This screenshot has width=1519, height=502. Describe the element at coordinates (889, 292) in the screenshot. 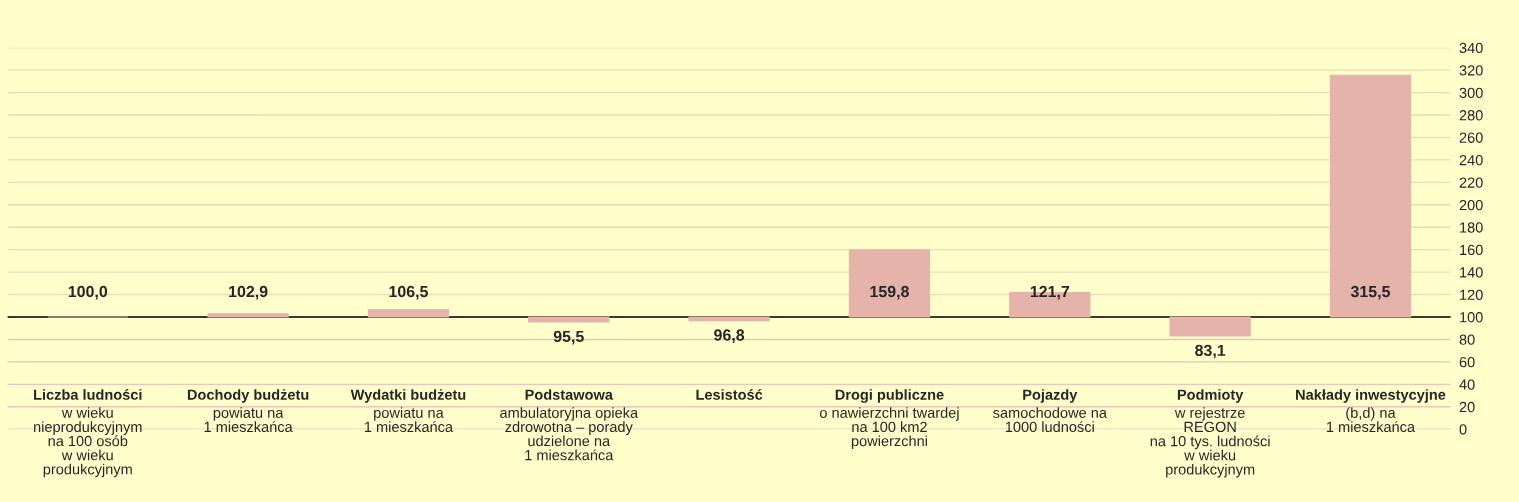

I see `data-label: 159,8` at that location.